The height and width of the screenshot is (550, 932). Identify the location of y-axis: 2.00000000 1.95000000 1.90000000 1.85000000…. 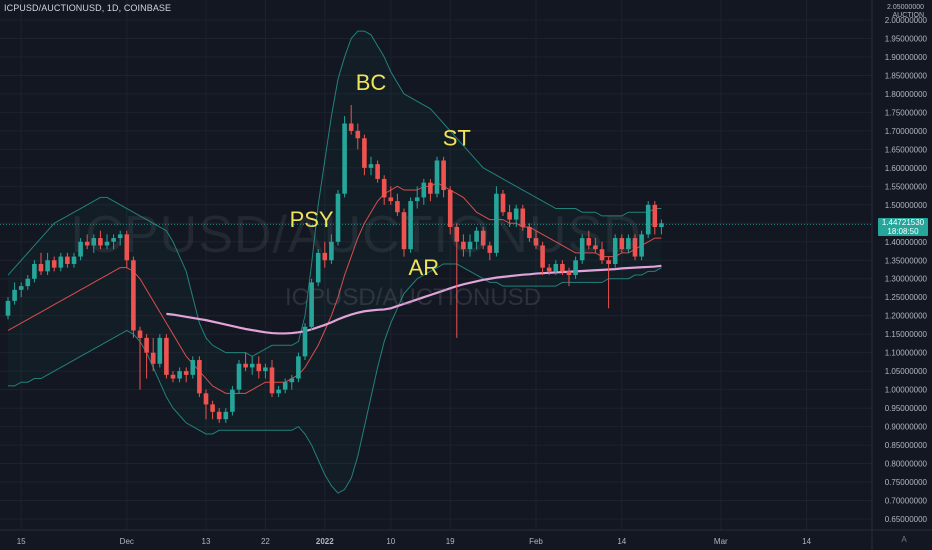
(906, 270).